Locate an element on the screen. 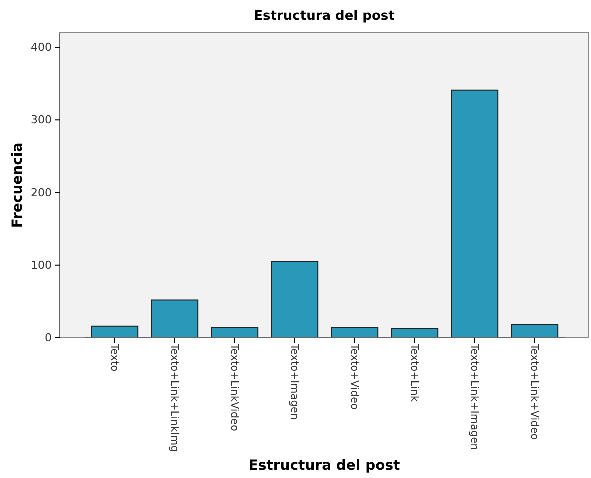 Image resolution: width=591 pixels, height=478 pixels. y-tick-label: 300 is located at coordinates (41, 120).